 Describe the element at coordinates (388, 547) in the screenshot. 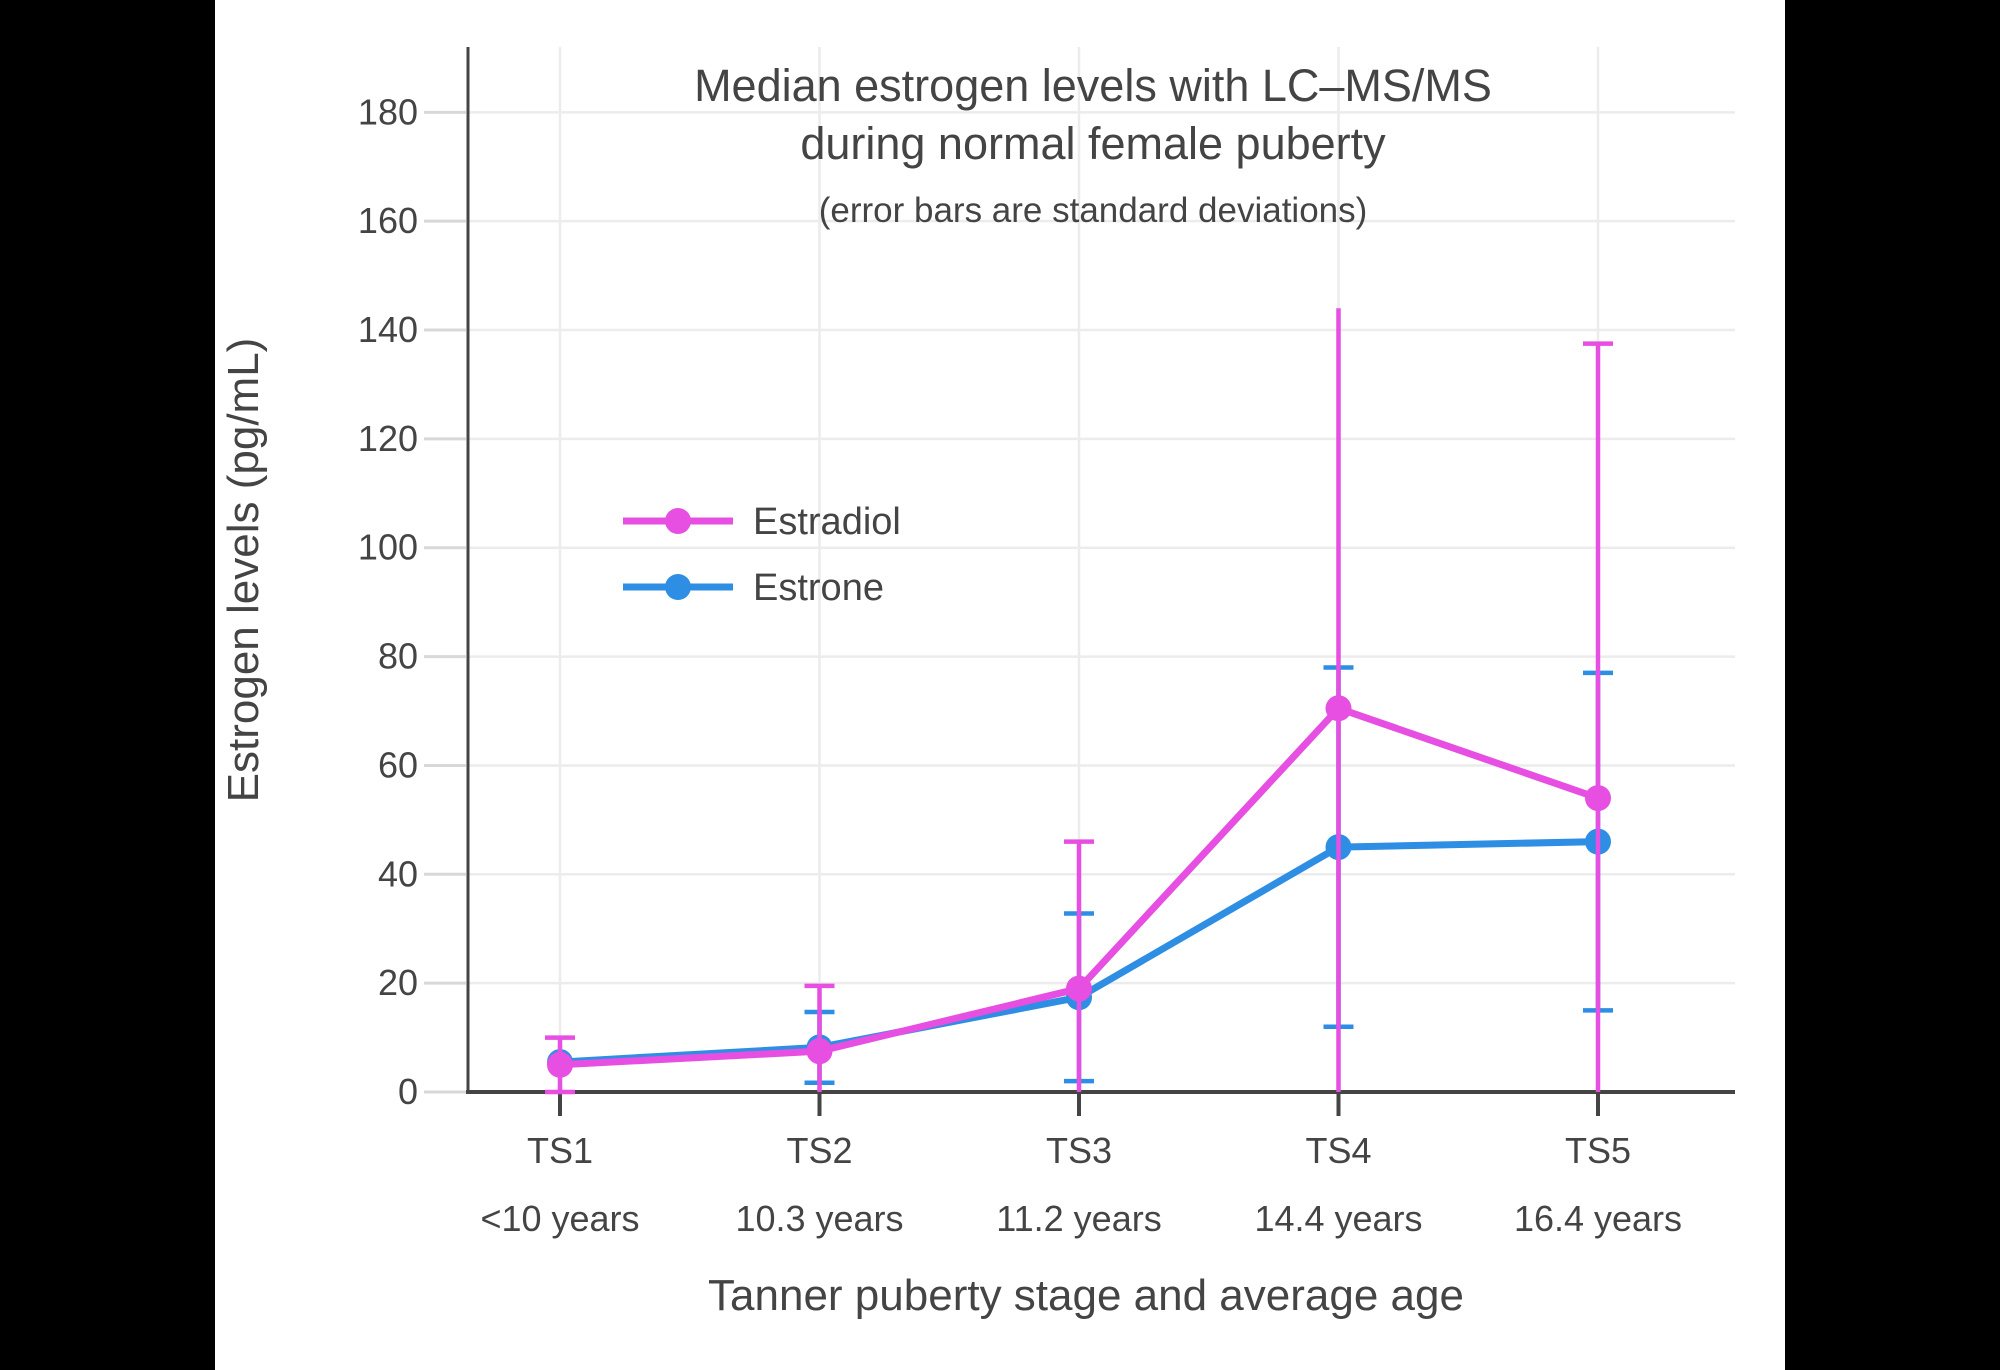

I see `y-tick-label: 100` at that location.